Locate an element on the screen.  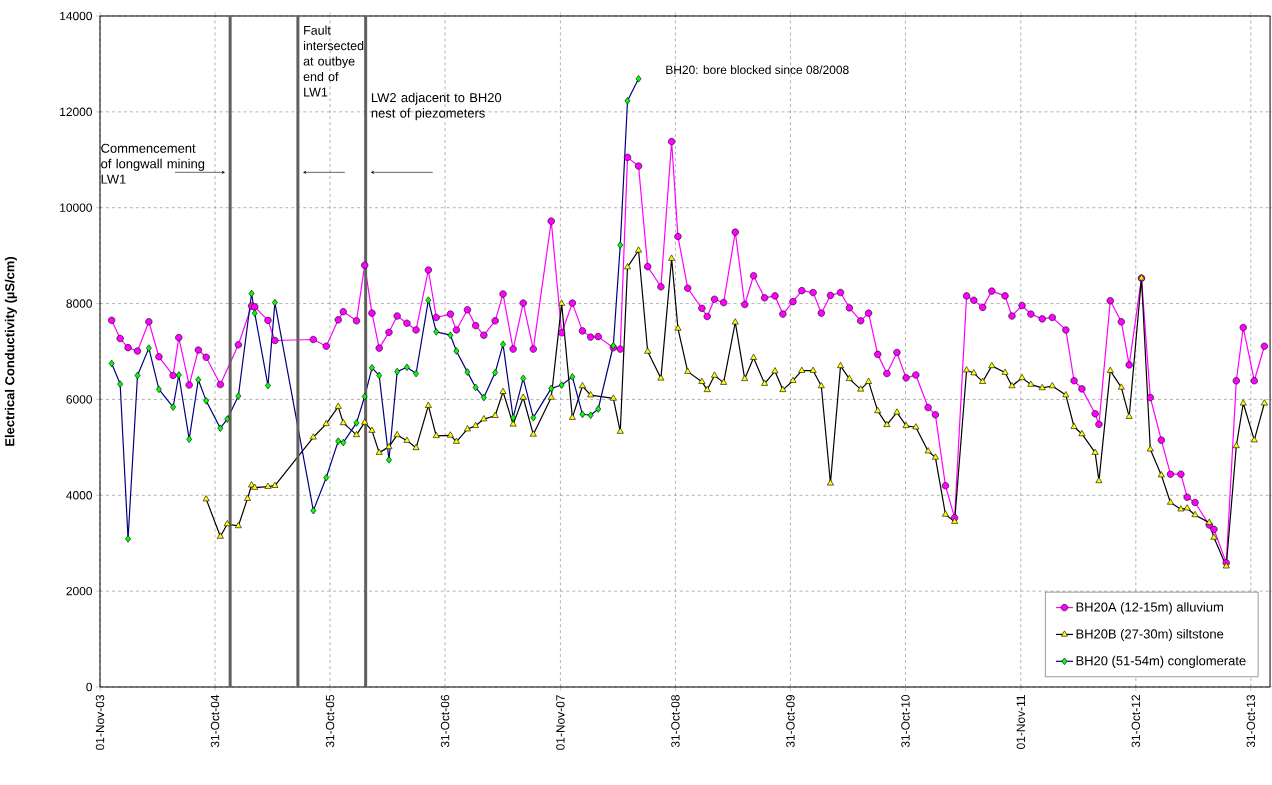
ref-line-label: Commencement of longwall mining LW1 is located at coordinates (153, 163).